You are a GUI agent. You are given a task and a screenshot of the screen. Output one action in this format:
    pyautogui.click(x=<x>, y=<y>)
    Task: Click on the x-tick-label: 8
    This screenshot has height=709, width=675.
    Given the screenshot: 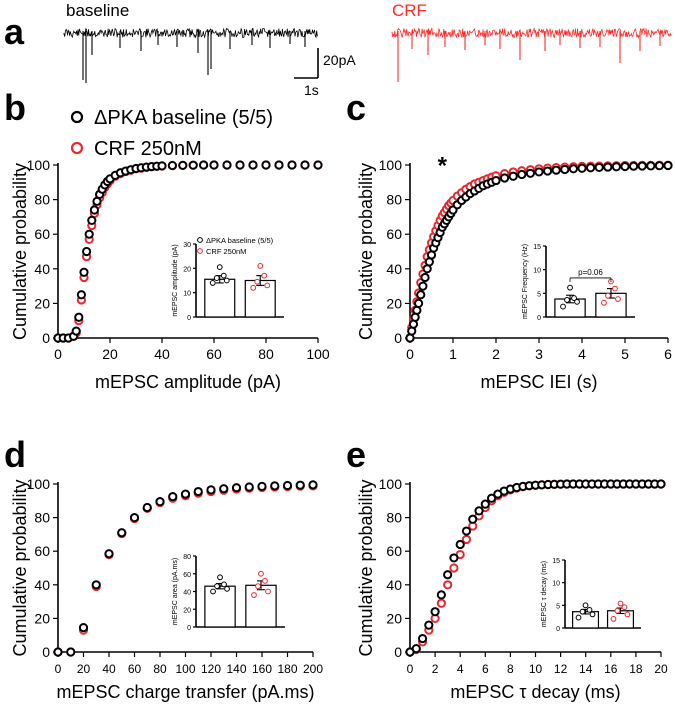 What is the action you would take?
    pyautogui.click(x=510, y=669)
    